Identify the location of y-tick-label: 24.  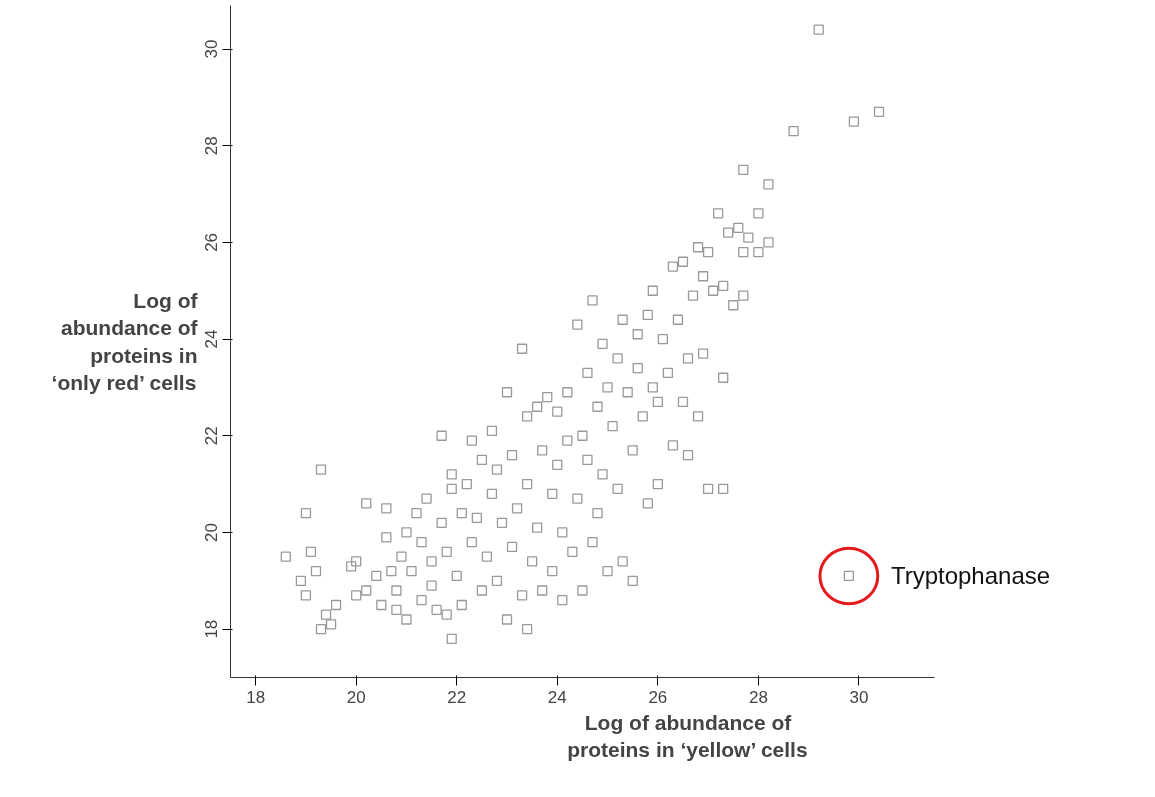
(212, 339).